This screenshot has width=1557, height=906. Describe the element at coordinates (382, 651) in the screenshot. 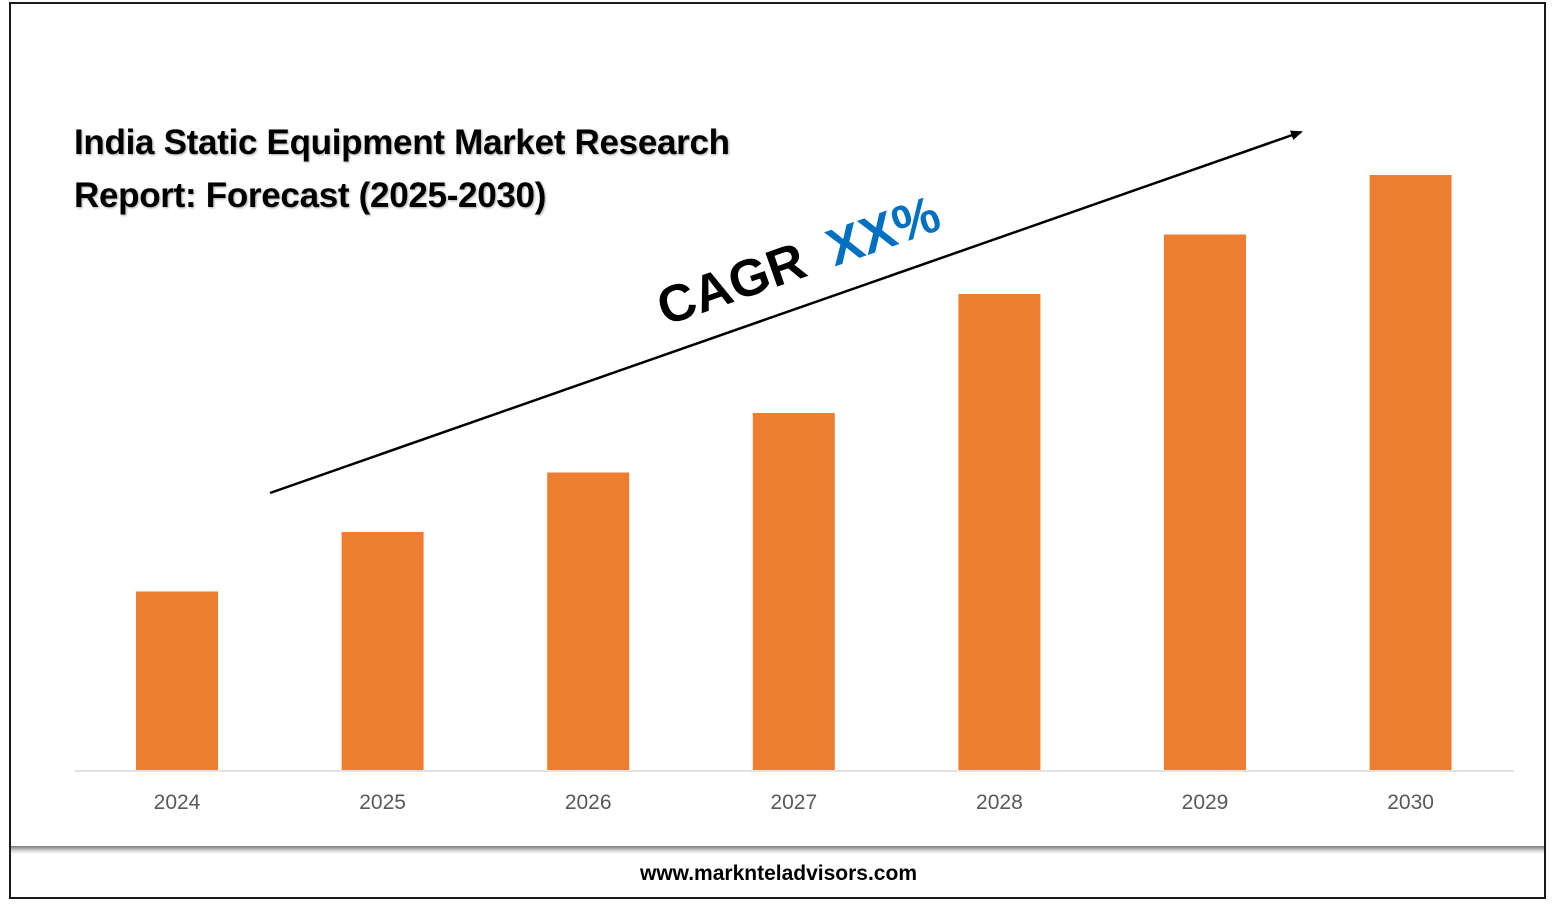

I see `bar-2025` at that location.